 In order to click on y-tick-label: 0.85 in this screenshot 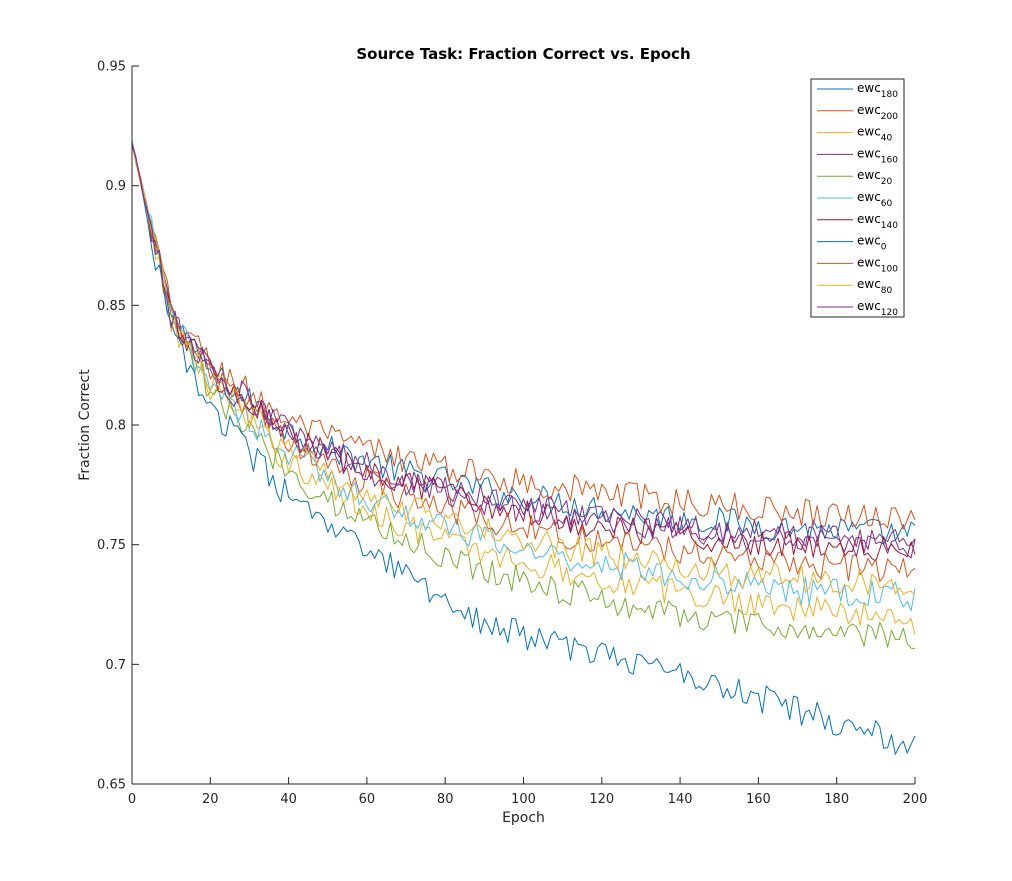, I will do `click(111, 306)`.